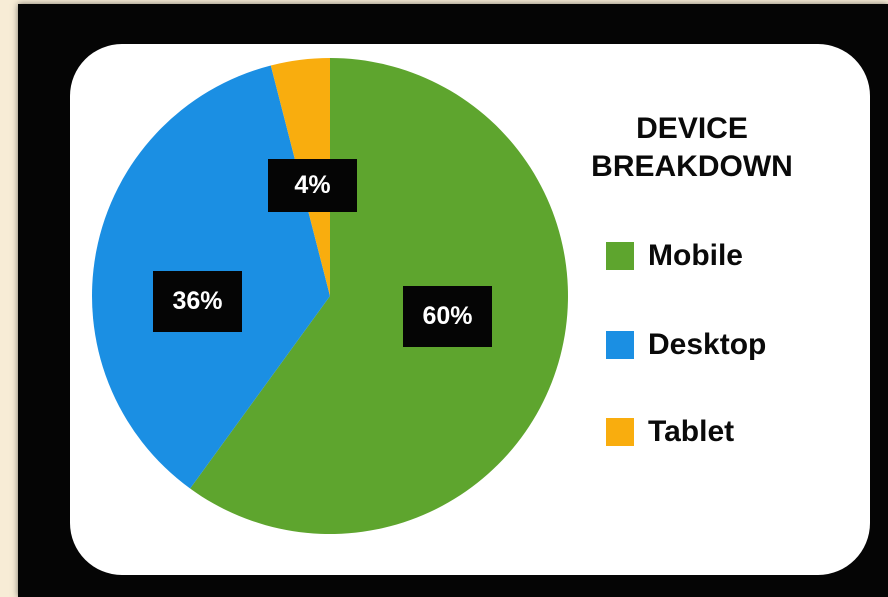 This screenshot has height=597, width=888. What do you see at coordinates (692, 166) in the screenshot?
I see `chart-title-line-2: BREAKDOWN` at bounding box center [692, 166].